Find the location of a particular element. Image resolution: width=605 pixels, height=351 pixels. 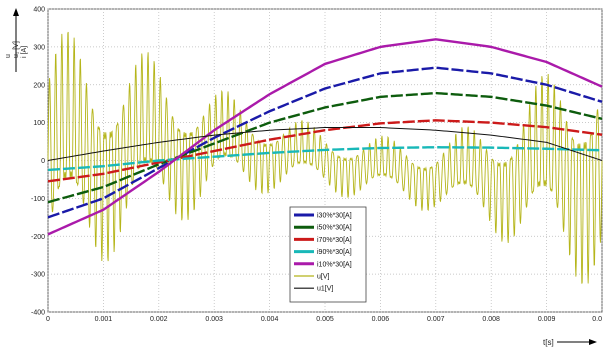

y-axis-label-line-1: u is located at coordinates (8, 56).